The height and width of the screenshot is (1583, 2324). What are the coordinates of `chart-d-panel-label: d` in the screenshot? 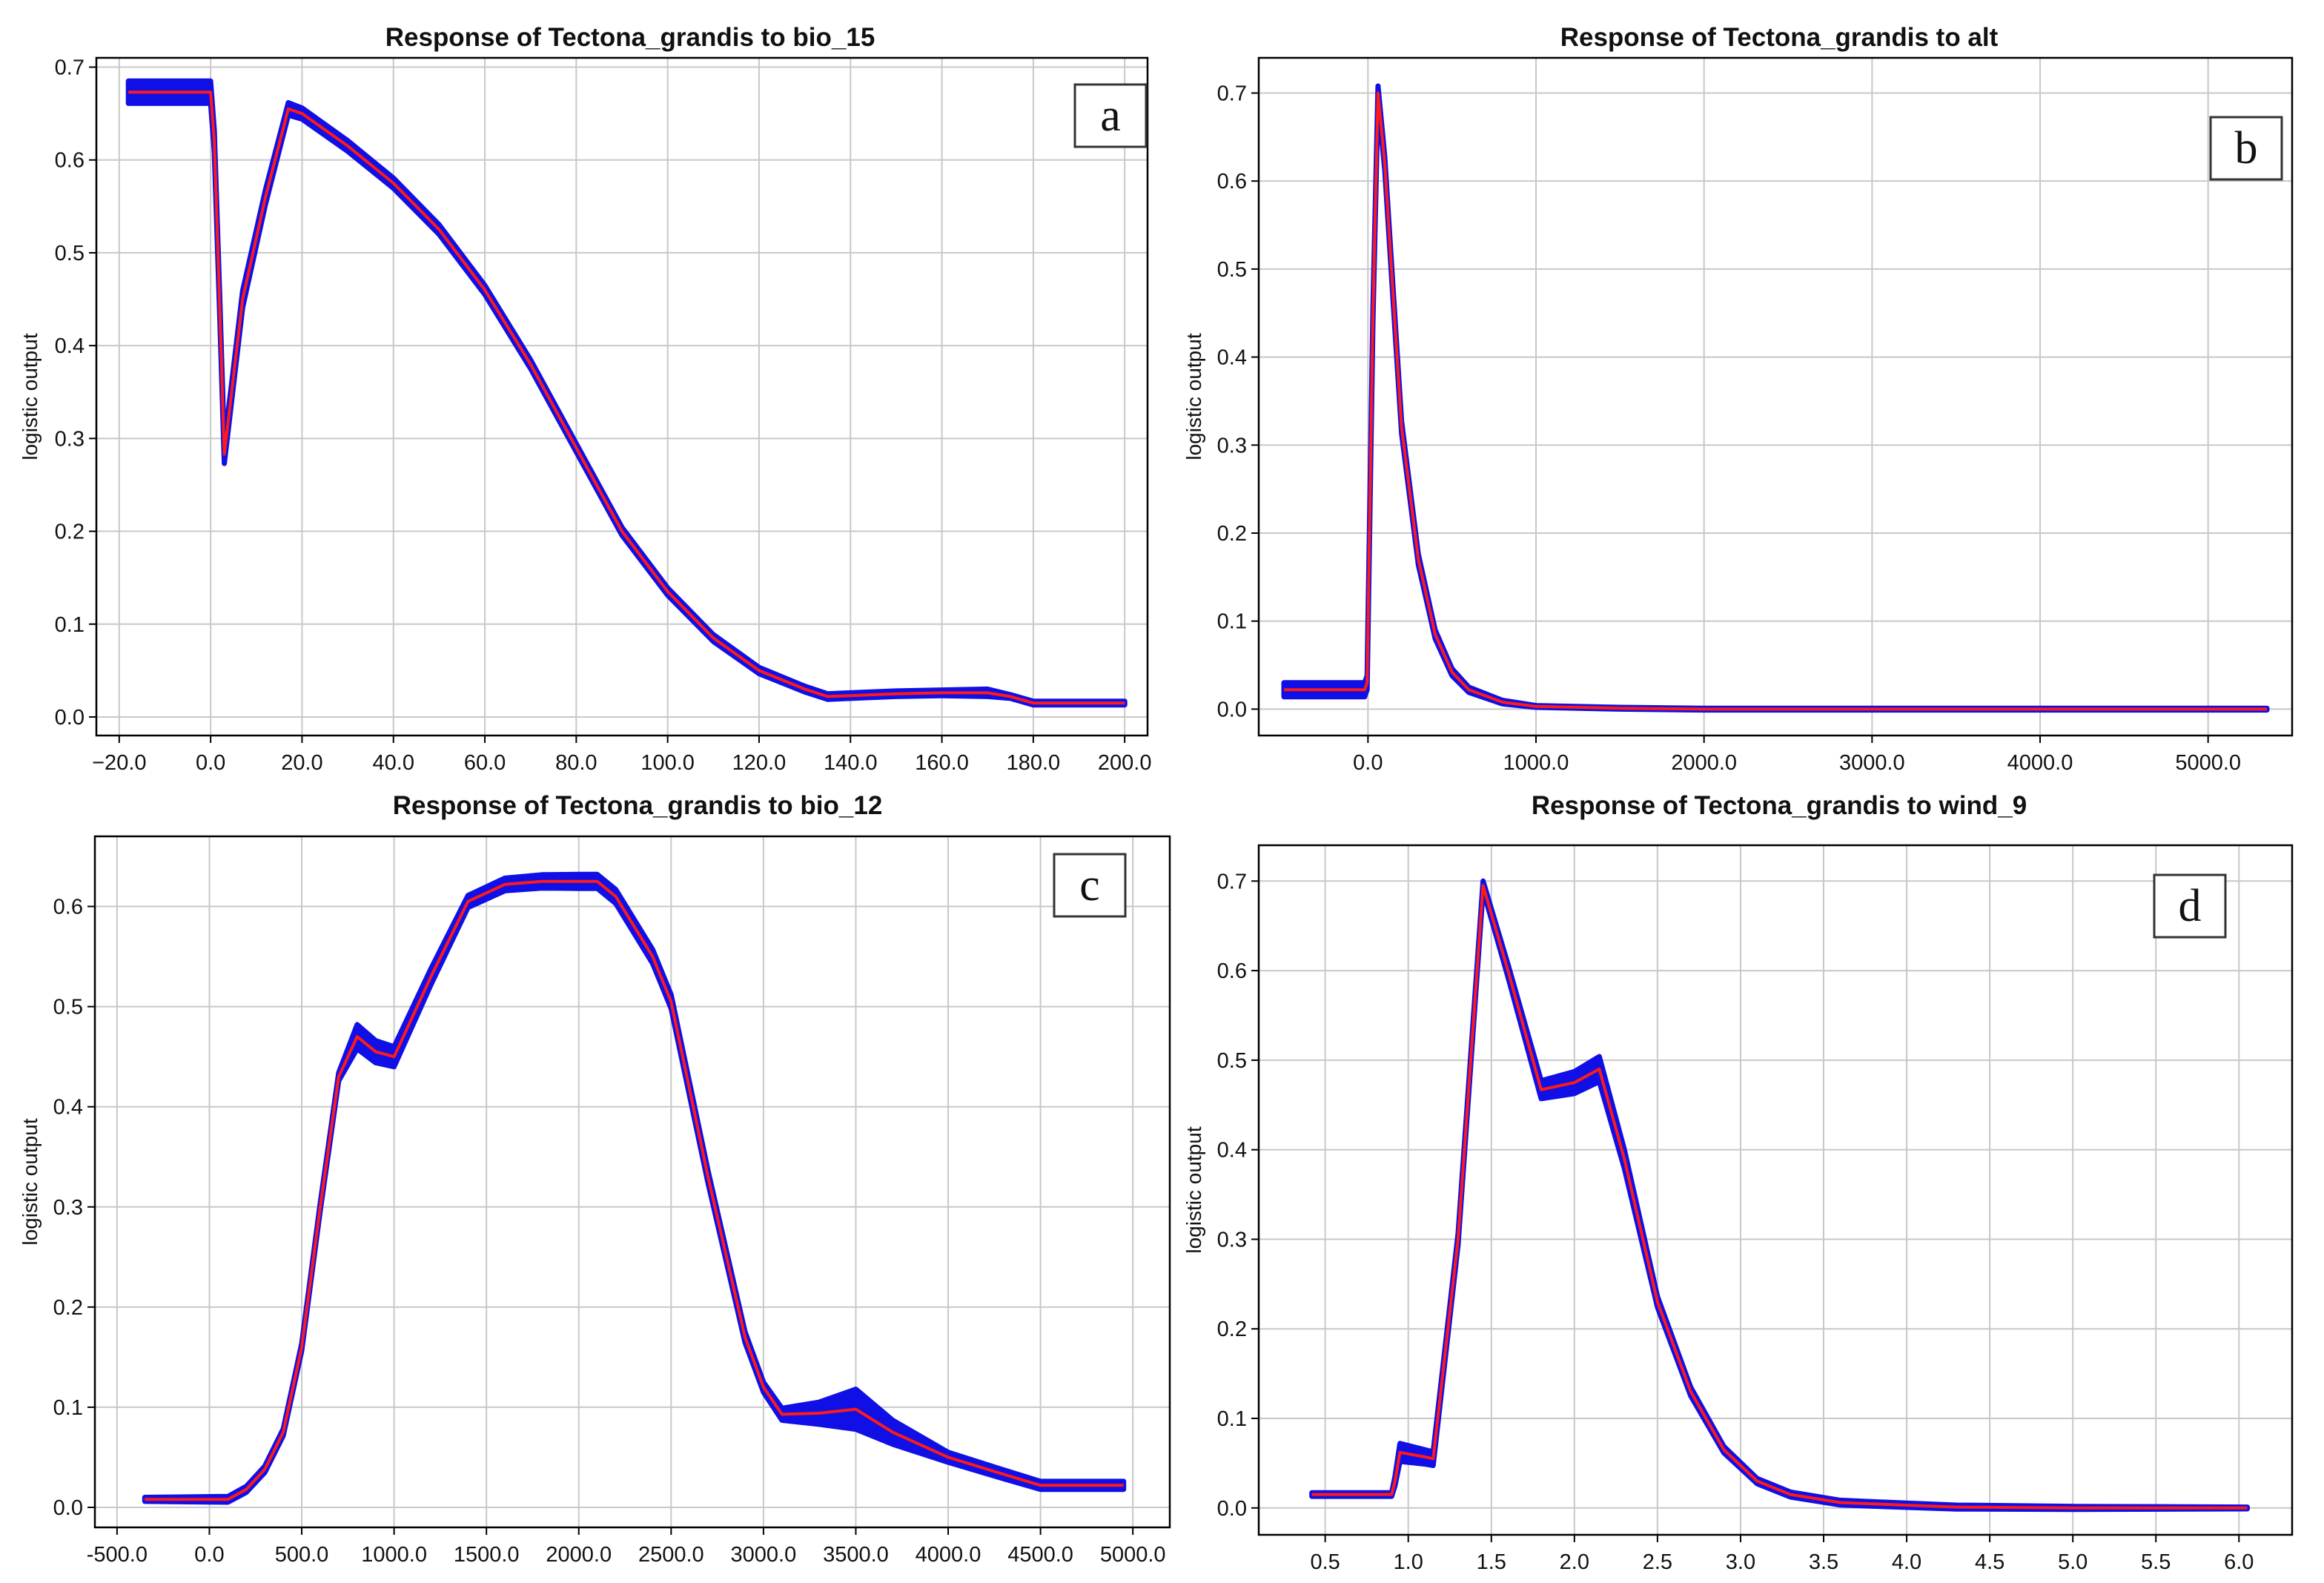 It's located at (2190, 906).